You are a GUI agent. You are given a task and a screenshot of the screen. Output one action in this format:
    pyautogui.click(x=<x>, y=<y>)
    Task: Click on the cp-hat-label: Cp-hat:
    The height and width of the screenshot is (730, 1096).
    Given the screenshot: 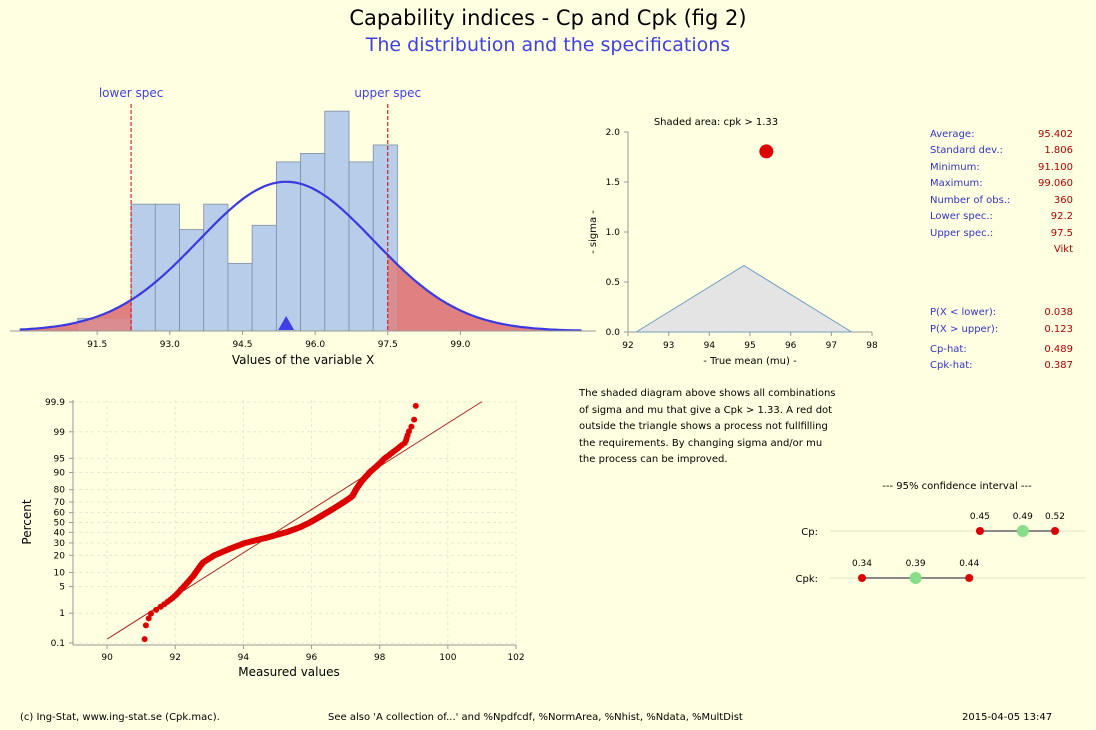 What is the action you would take?
    pyautogui.click(x=948, y=349)
    